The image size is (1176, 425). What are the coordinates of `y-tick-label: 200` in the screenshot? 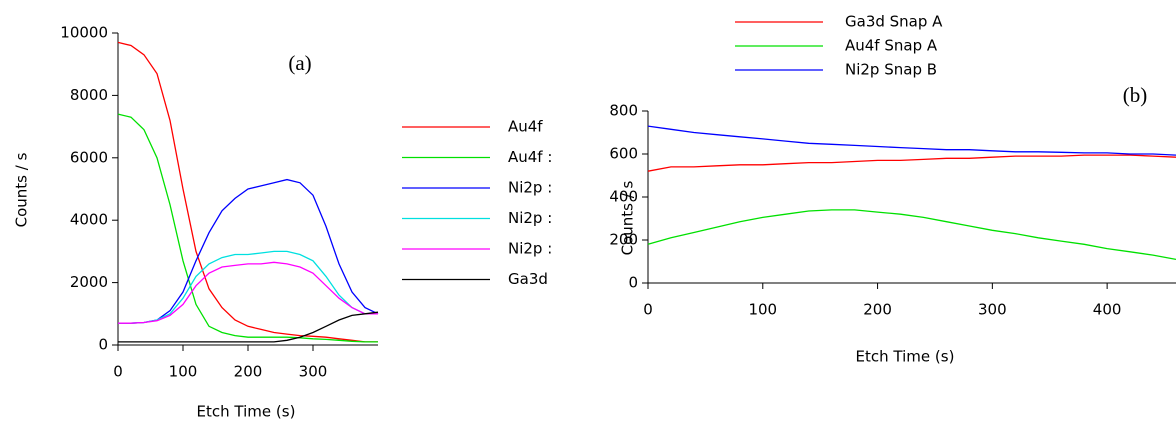 It's located at (623, 240).